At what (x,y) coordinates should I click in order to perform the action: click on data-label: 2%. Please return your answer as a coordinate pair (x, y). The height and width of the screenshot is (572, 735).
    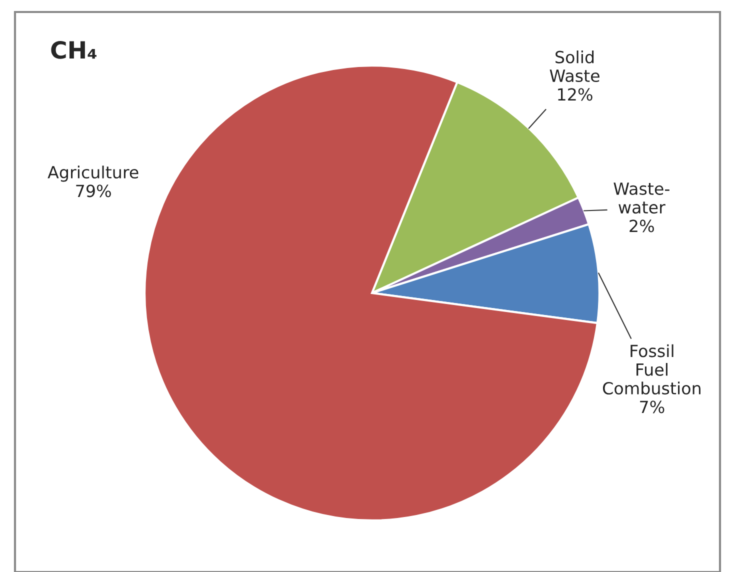
    Looking at the image, I should click on (642, 226).